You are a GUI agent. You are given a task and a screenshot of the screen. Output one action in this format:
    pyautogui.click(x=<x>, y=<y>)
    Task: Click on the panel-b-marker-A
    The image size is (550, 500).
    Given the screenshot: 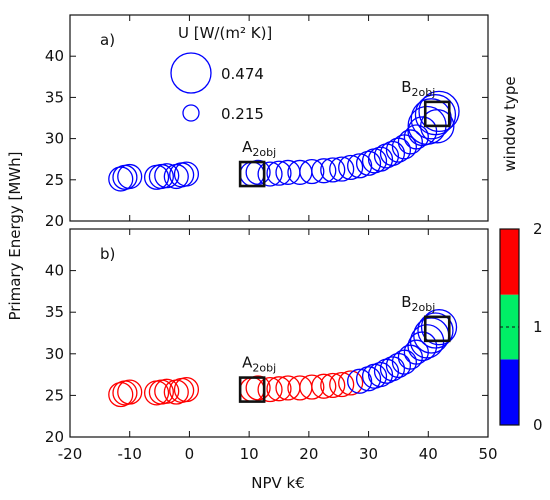 What is the action you would take?
    pyautogui.click(x=252, y=389)
    